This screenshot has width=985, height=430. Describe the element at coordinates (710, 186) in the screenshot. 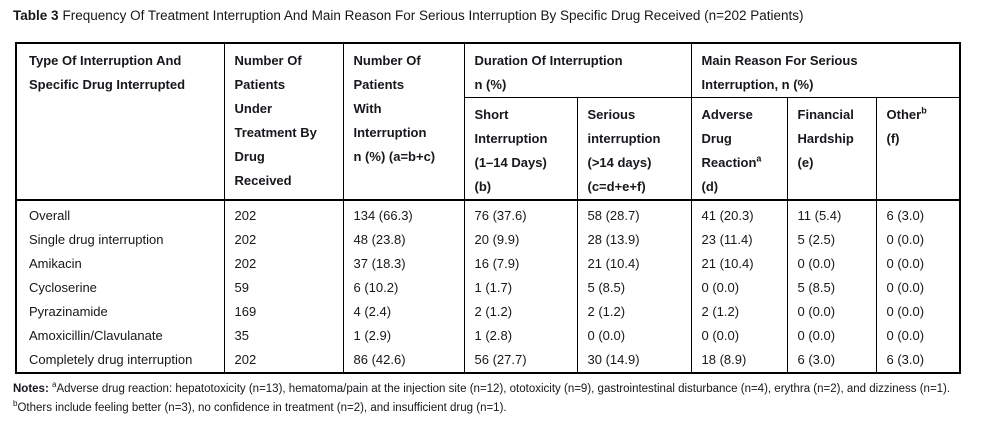

I see `header-adverse-code: (d)` at that location.